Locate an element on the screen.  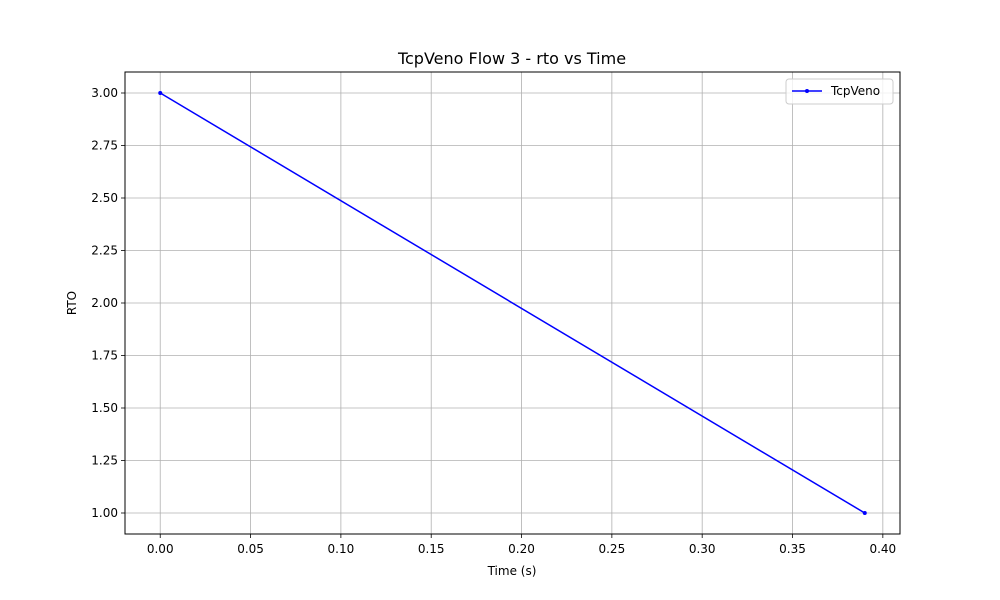
legend-box is located at coordinates (839, 91).